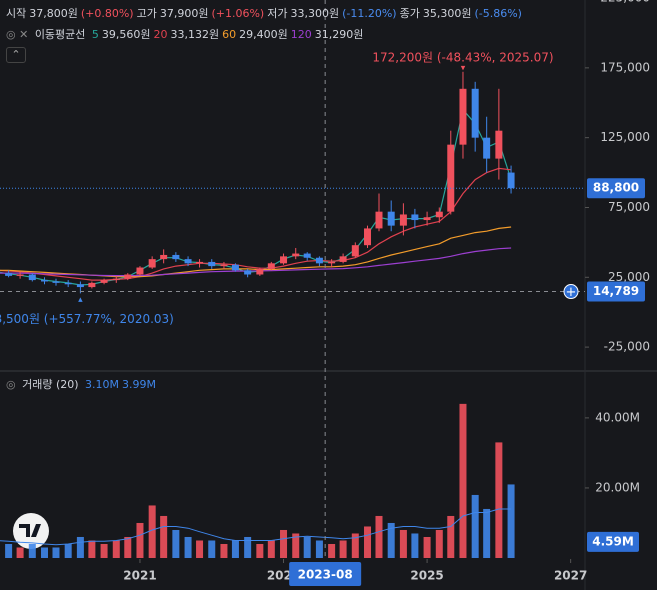  Describe the element at coordinates (325, 575) in the screenshot. I see `crosshair-x-label: 2023-08` at that location.